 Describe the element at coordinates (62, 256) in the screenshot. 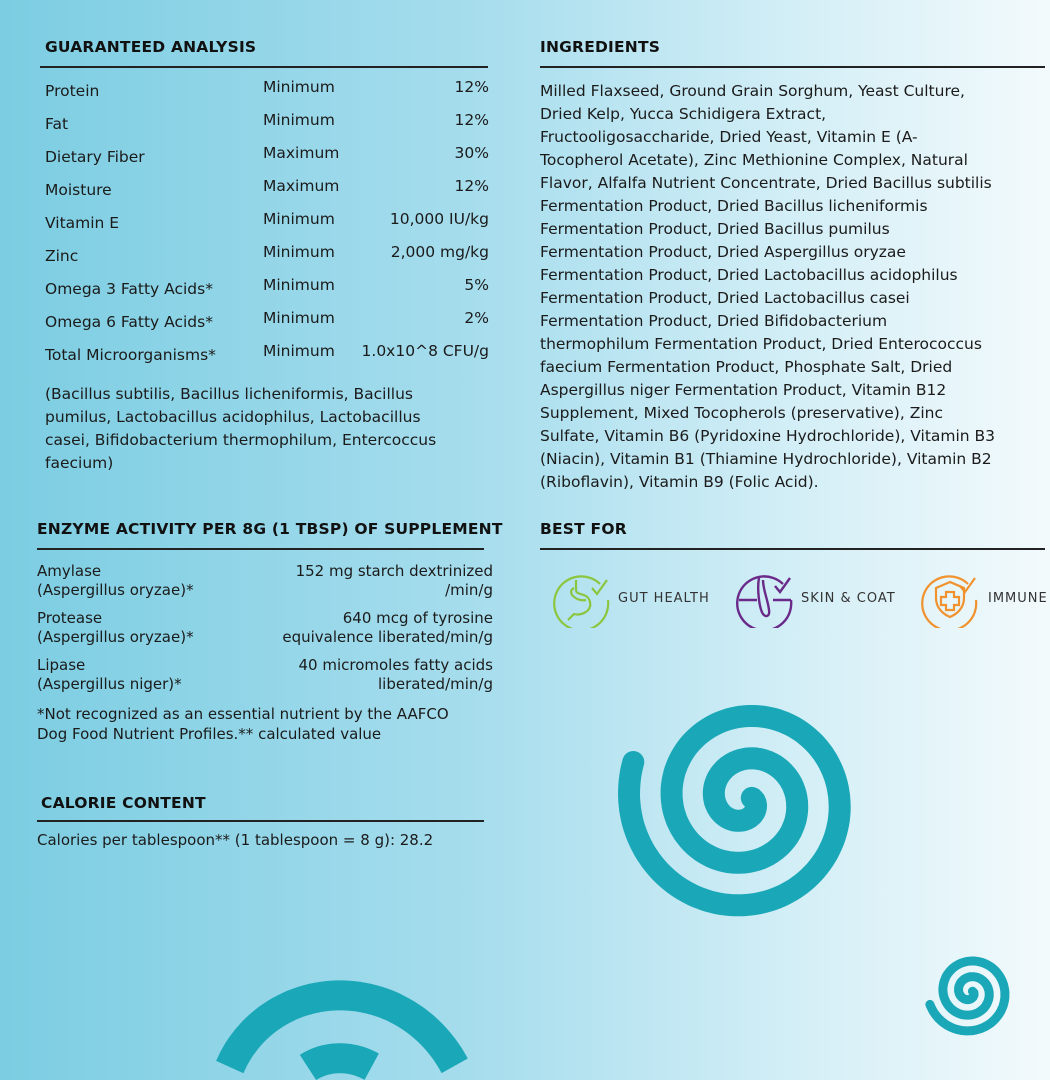

I see `nutrient-name: Zinc` at that location.